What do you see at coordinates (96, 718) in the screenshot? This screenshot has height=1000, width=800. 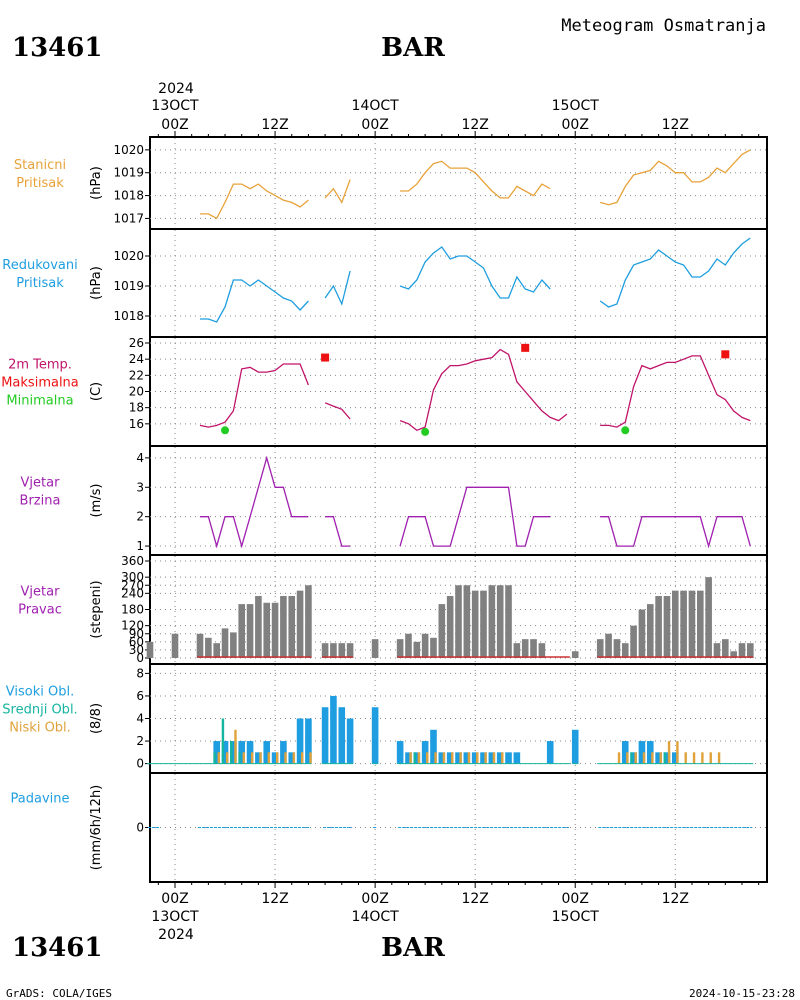 I see `y-axis-label: (8/8)` at bounding box center [96, 718].